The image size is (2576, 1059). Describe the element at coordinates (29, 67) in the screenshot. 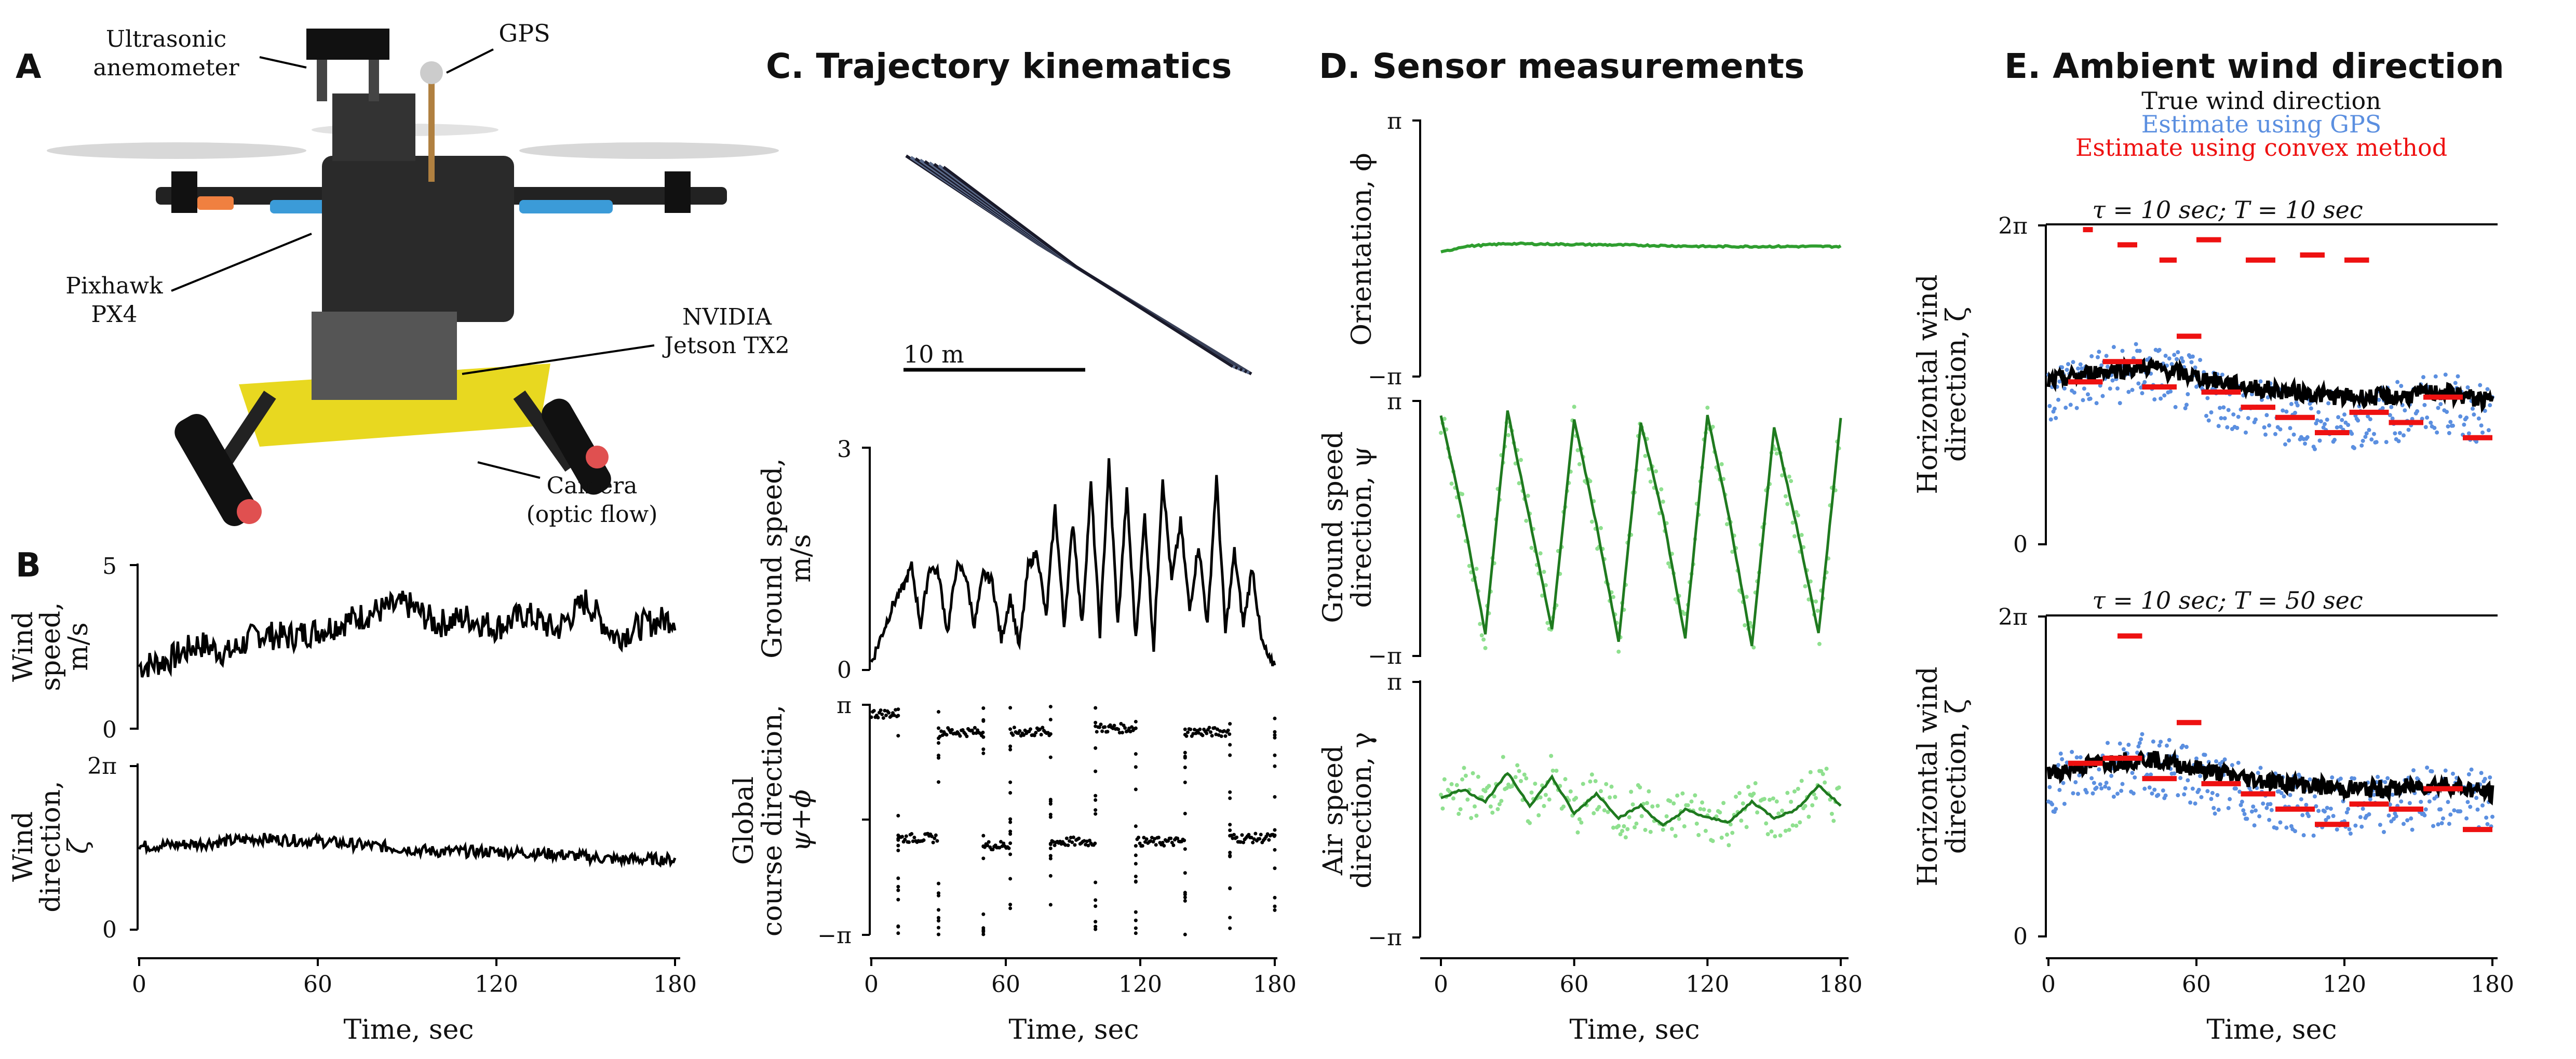

I see `panel-a-letter: A` at that location.